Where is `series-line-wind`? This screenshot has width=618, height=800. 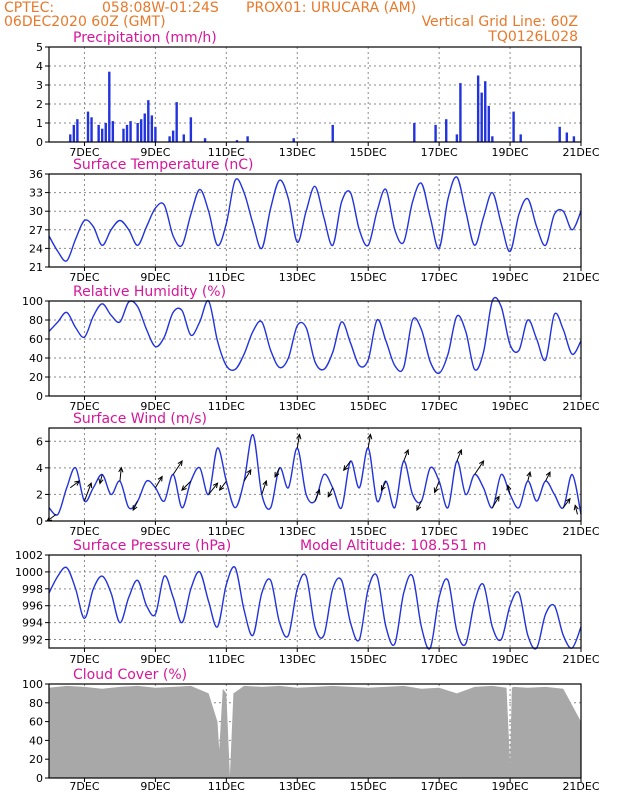
series-line-wind is located at coordinates (315, 474).